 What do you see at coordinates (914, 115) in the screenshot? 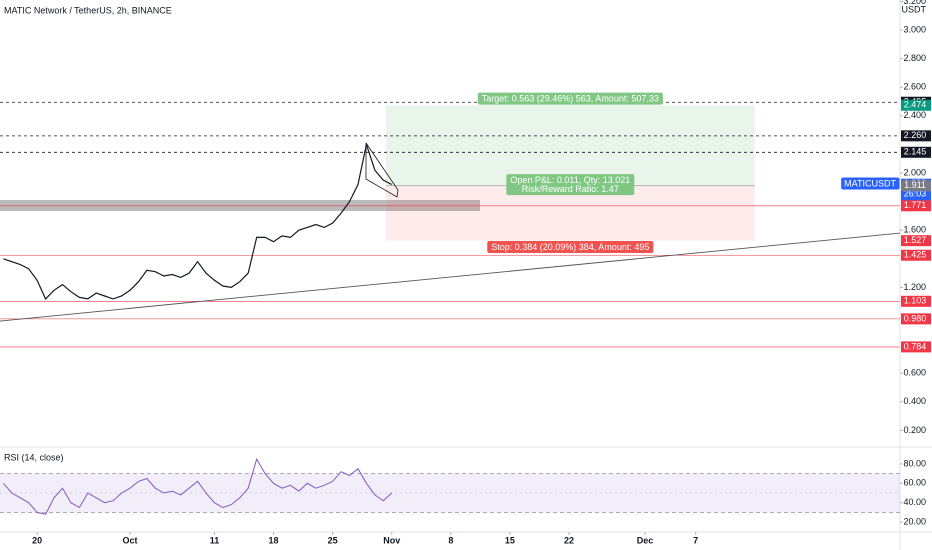
I see `y-tick-label: 2.400` at bounding box center [914, 115].